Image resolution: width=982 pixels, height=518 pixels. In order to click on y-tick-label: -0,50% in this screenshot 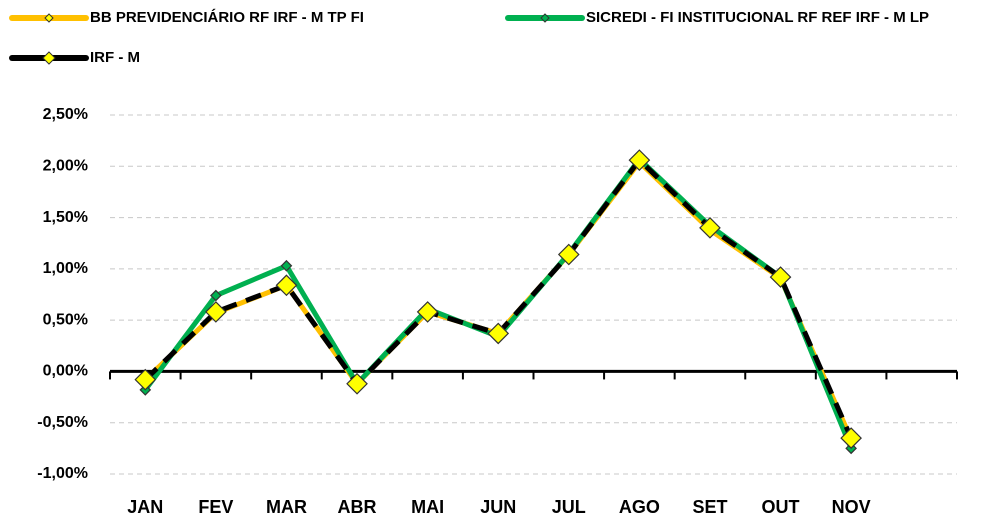, I will do `click(62, 422)`.